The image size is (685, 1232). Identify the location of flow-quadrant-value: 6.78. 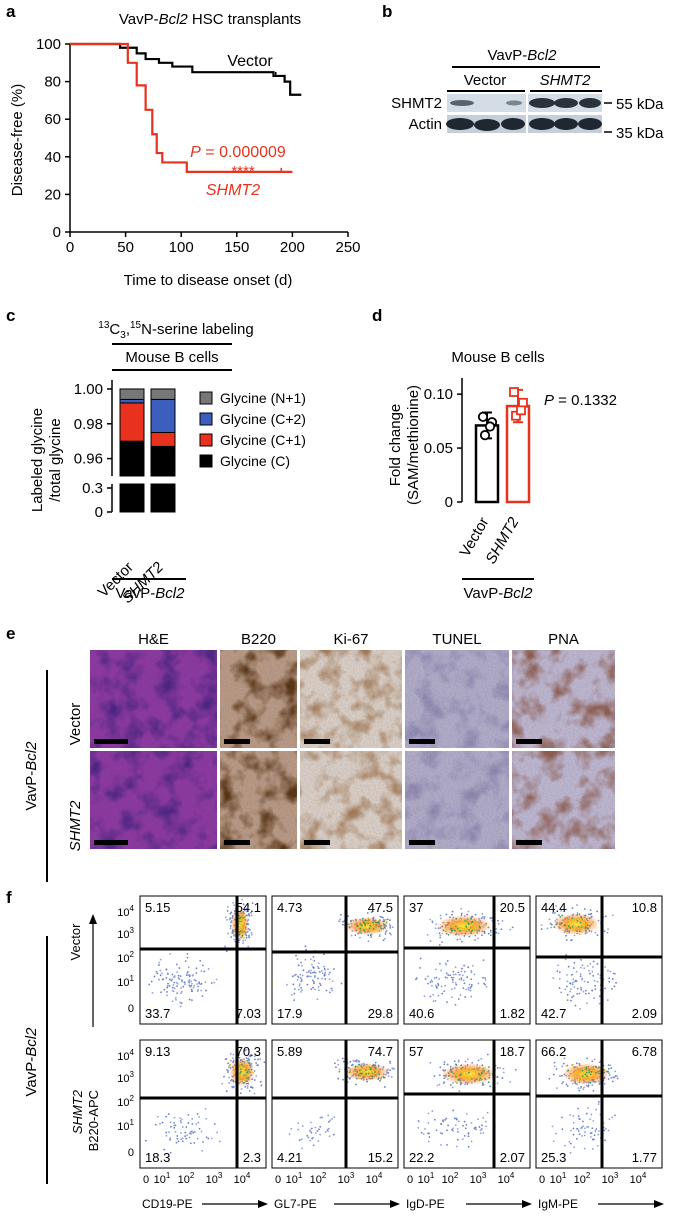
(644, 1051).